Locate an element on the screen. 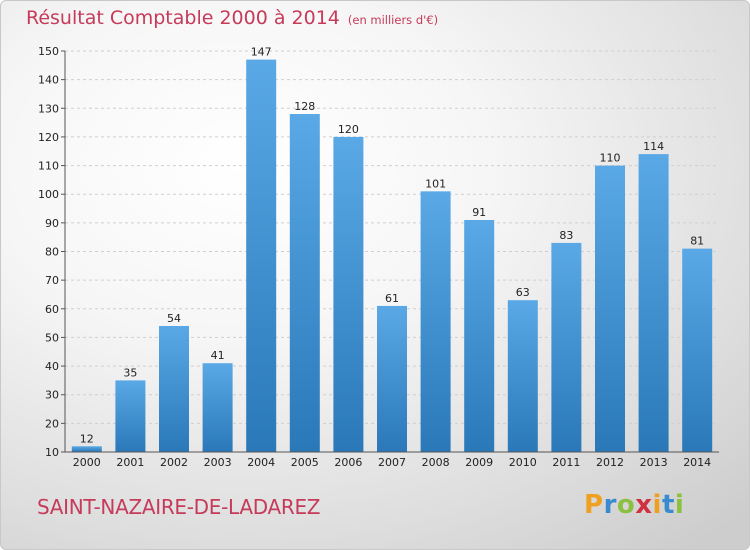 The image size is (750, 550). y-tick-label: 70 is located at coordinates (52, 280).